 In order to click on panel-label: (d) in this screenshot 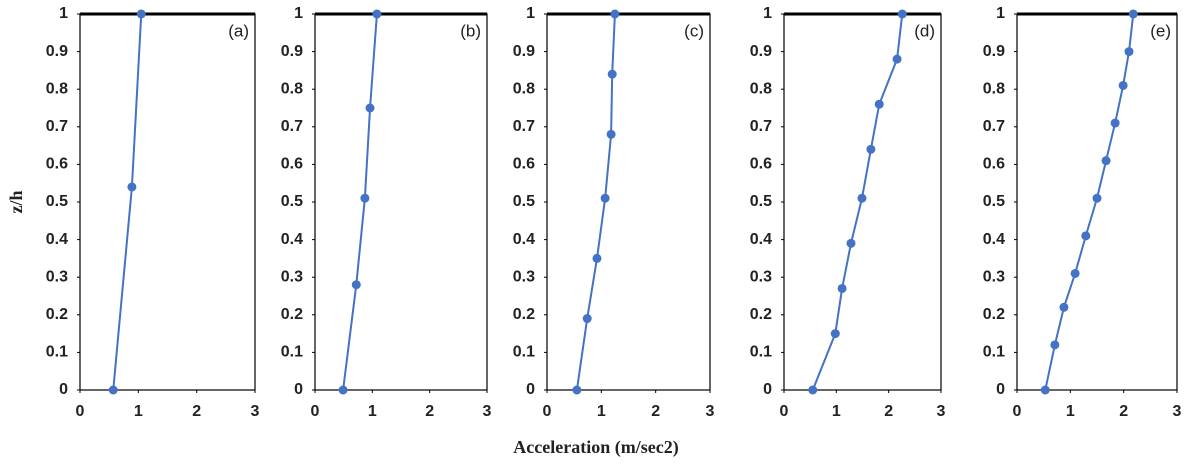, I will do `click(924, 30)`.